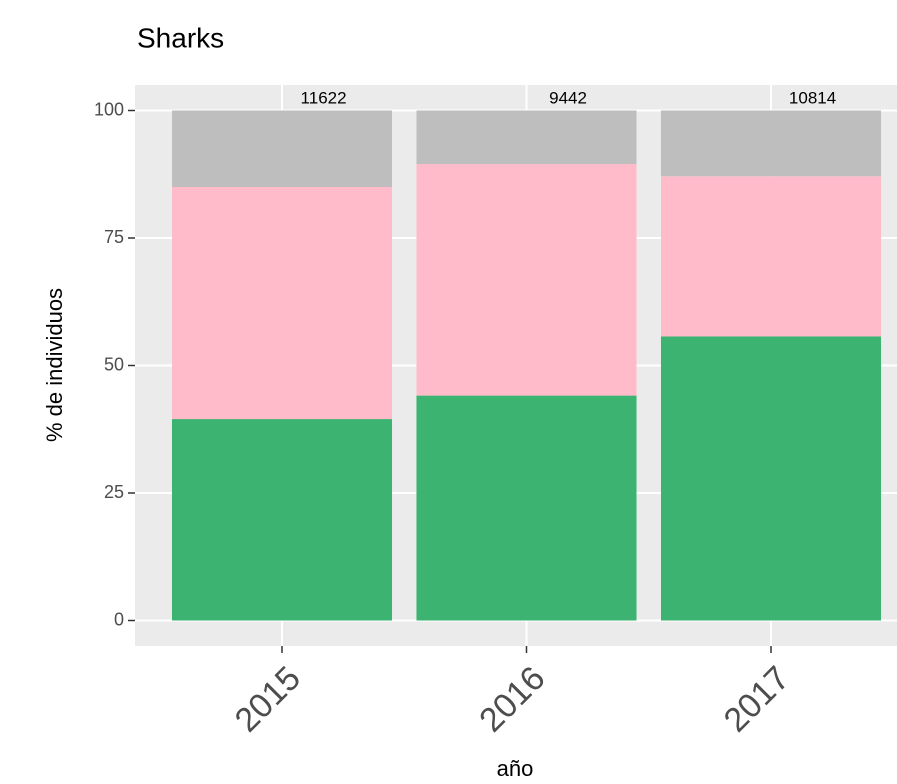 The width and height of the screenshot is (897, 784). What do you see at coordinates (109, 109) in the screenshot?
I see `y-tick-label: 100` at bounding box center [109, 109].